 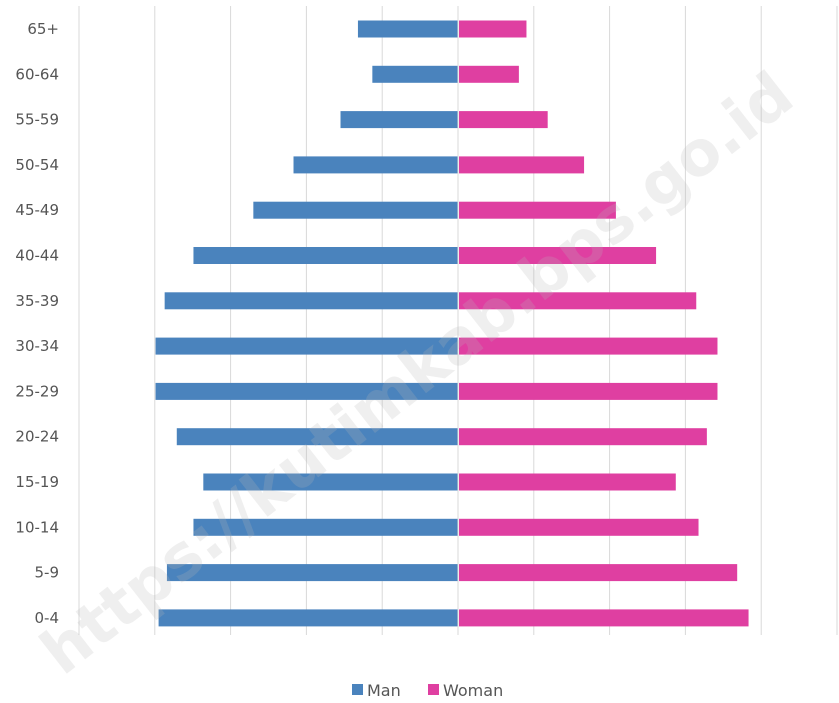 I want to click on category-tick-label: 35-39, so click(x=37, y=301).